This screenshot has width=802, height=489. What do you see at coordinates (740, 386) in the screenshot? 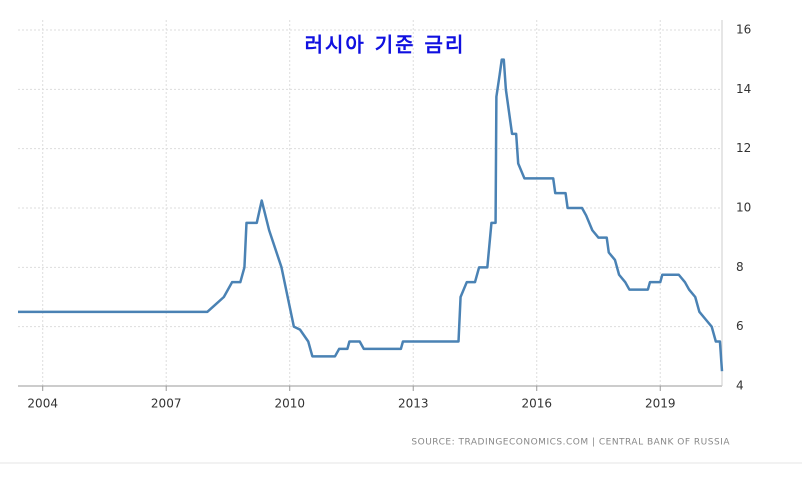
I see `y-tick-label: 4` at bounding box center [740, 386].